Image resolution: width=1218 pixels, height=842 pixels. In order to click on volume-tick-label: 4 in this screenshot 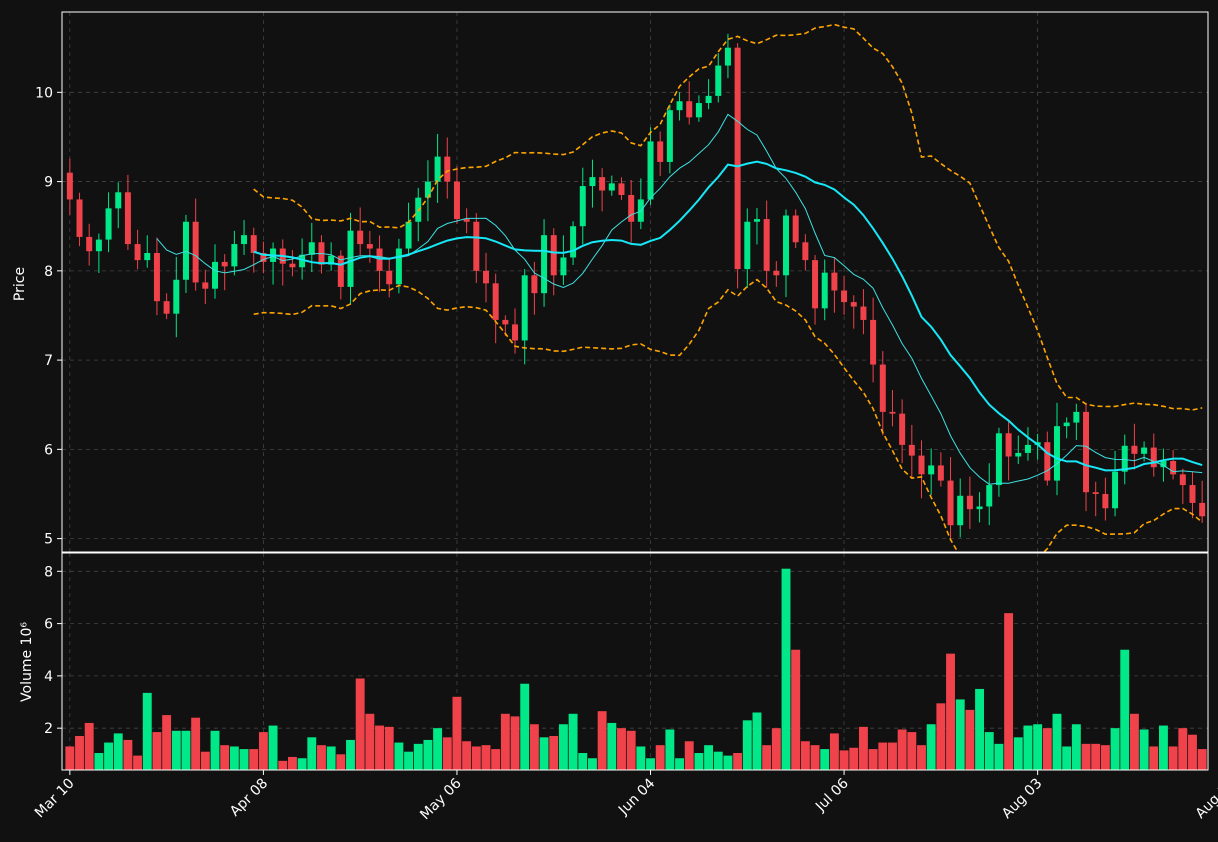, I will do `click(48, 677)`.